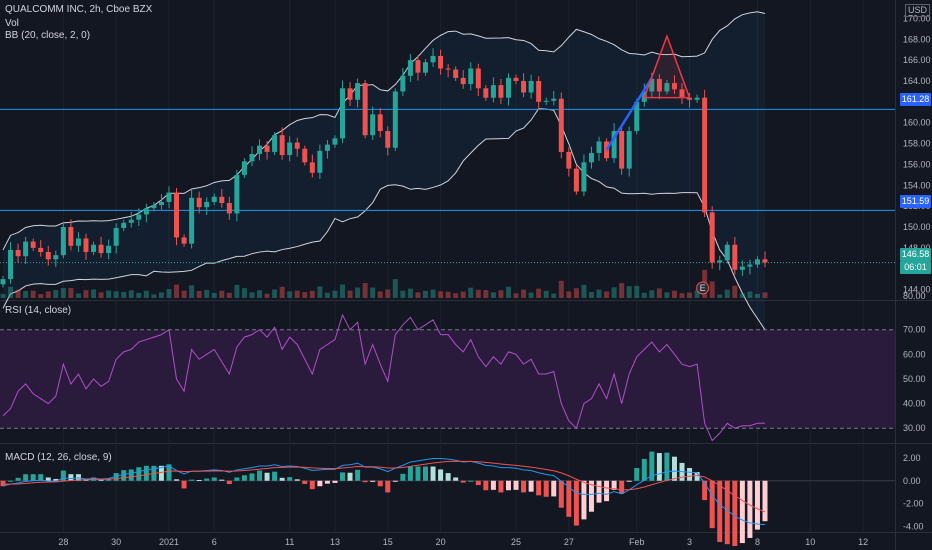 The image size is (932, 550). Describe the element at coordinates (913, 526) in the screenshot. I see `macd-tick-label: -4.00` at that location.